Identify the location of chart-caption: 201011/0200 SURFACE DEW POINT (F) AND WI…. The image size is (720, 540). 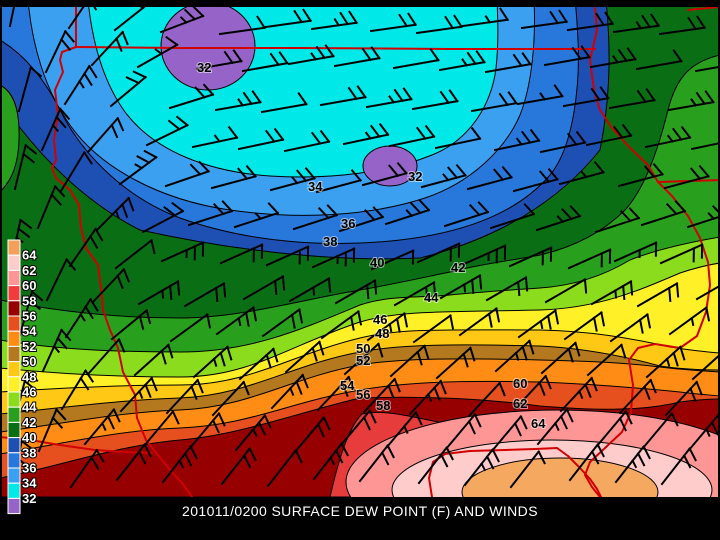
(360, 511).